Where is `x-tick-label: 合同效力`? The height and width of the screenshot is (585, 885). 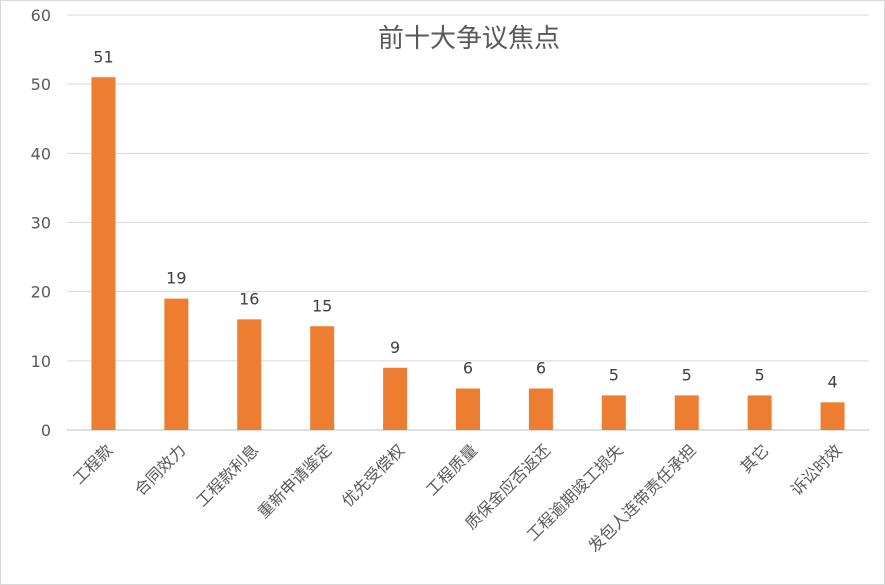 x-tick-label: 合同效力 is located at coordinates (160, 470).